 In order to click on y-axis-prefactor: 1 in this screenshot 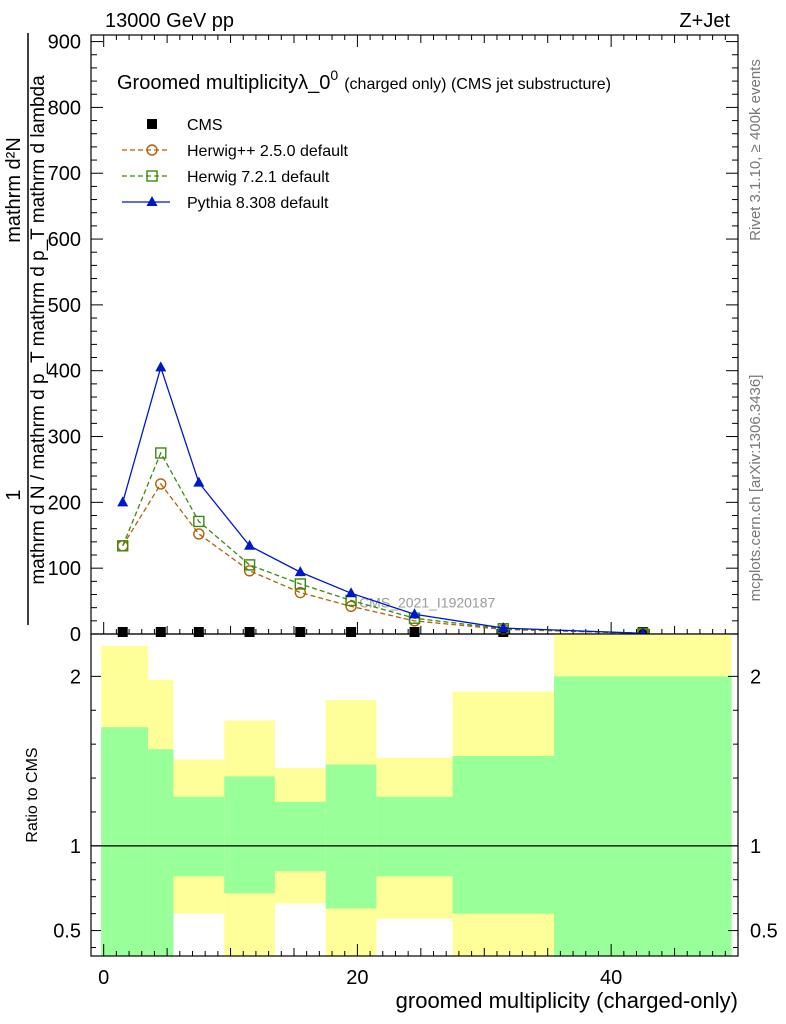, I will do `click(14, 494)`.